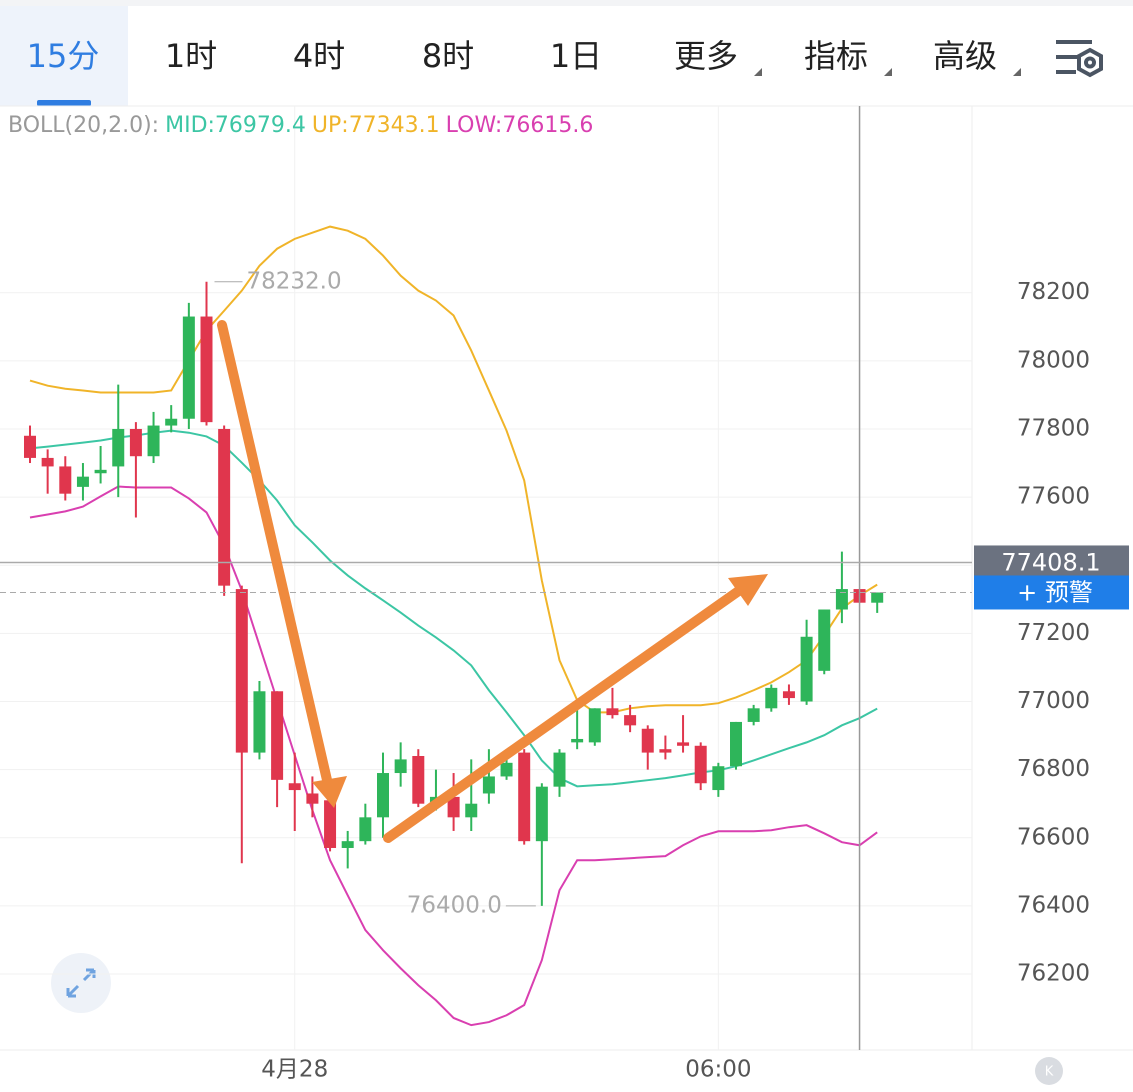 The image size is (1133, 1092). What do you see at coordinates (83, 125) in the screenshot?
I see `legend-label: BOLL(20,2.0):` at bounding box center [83, 125].